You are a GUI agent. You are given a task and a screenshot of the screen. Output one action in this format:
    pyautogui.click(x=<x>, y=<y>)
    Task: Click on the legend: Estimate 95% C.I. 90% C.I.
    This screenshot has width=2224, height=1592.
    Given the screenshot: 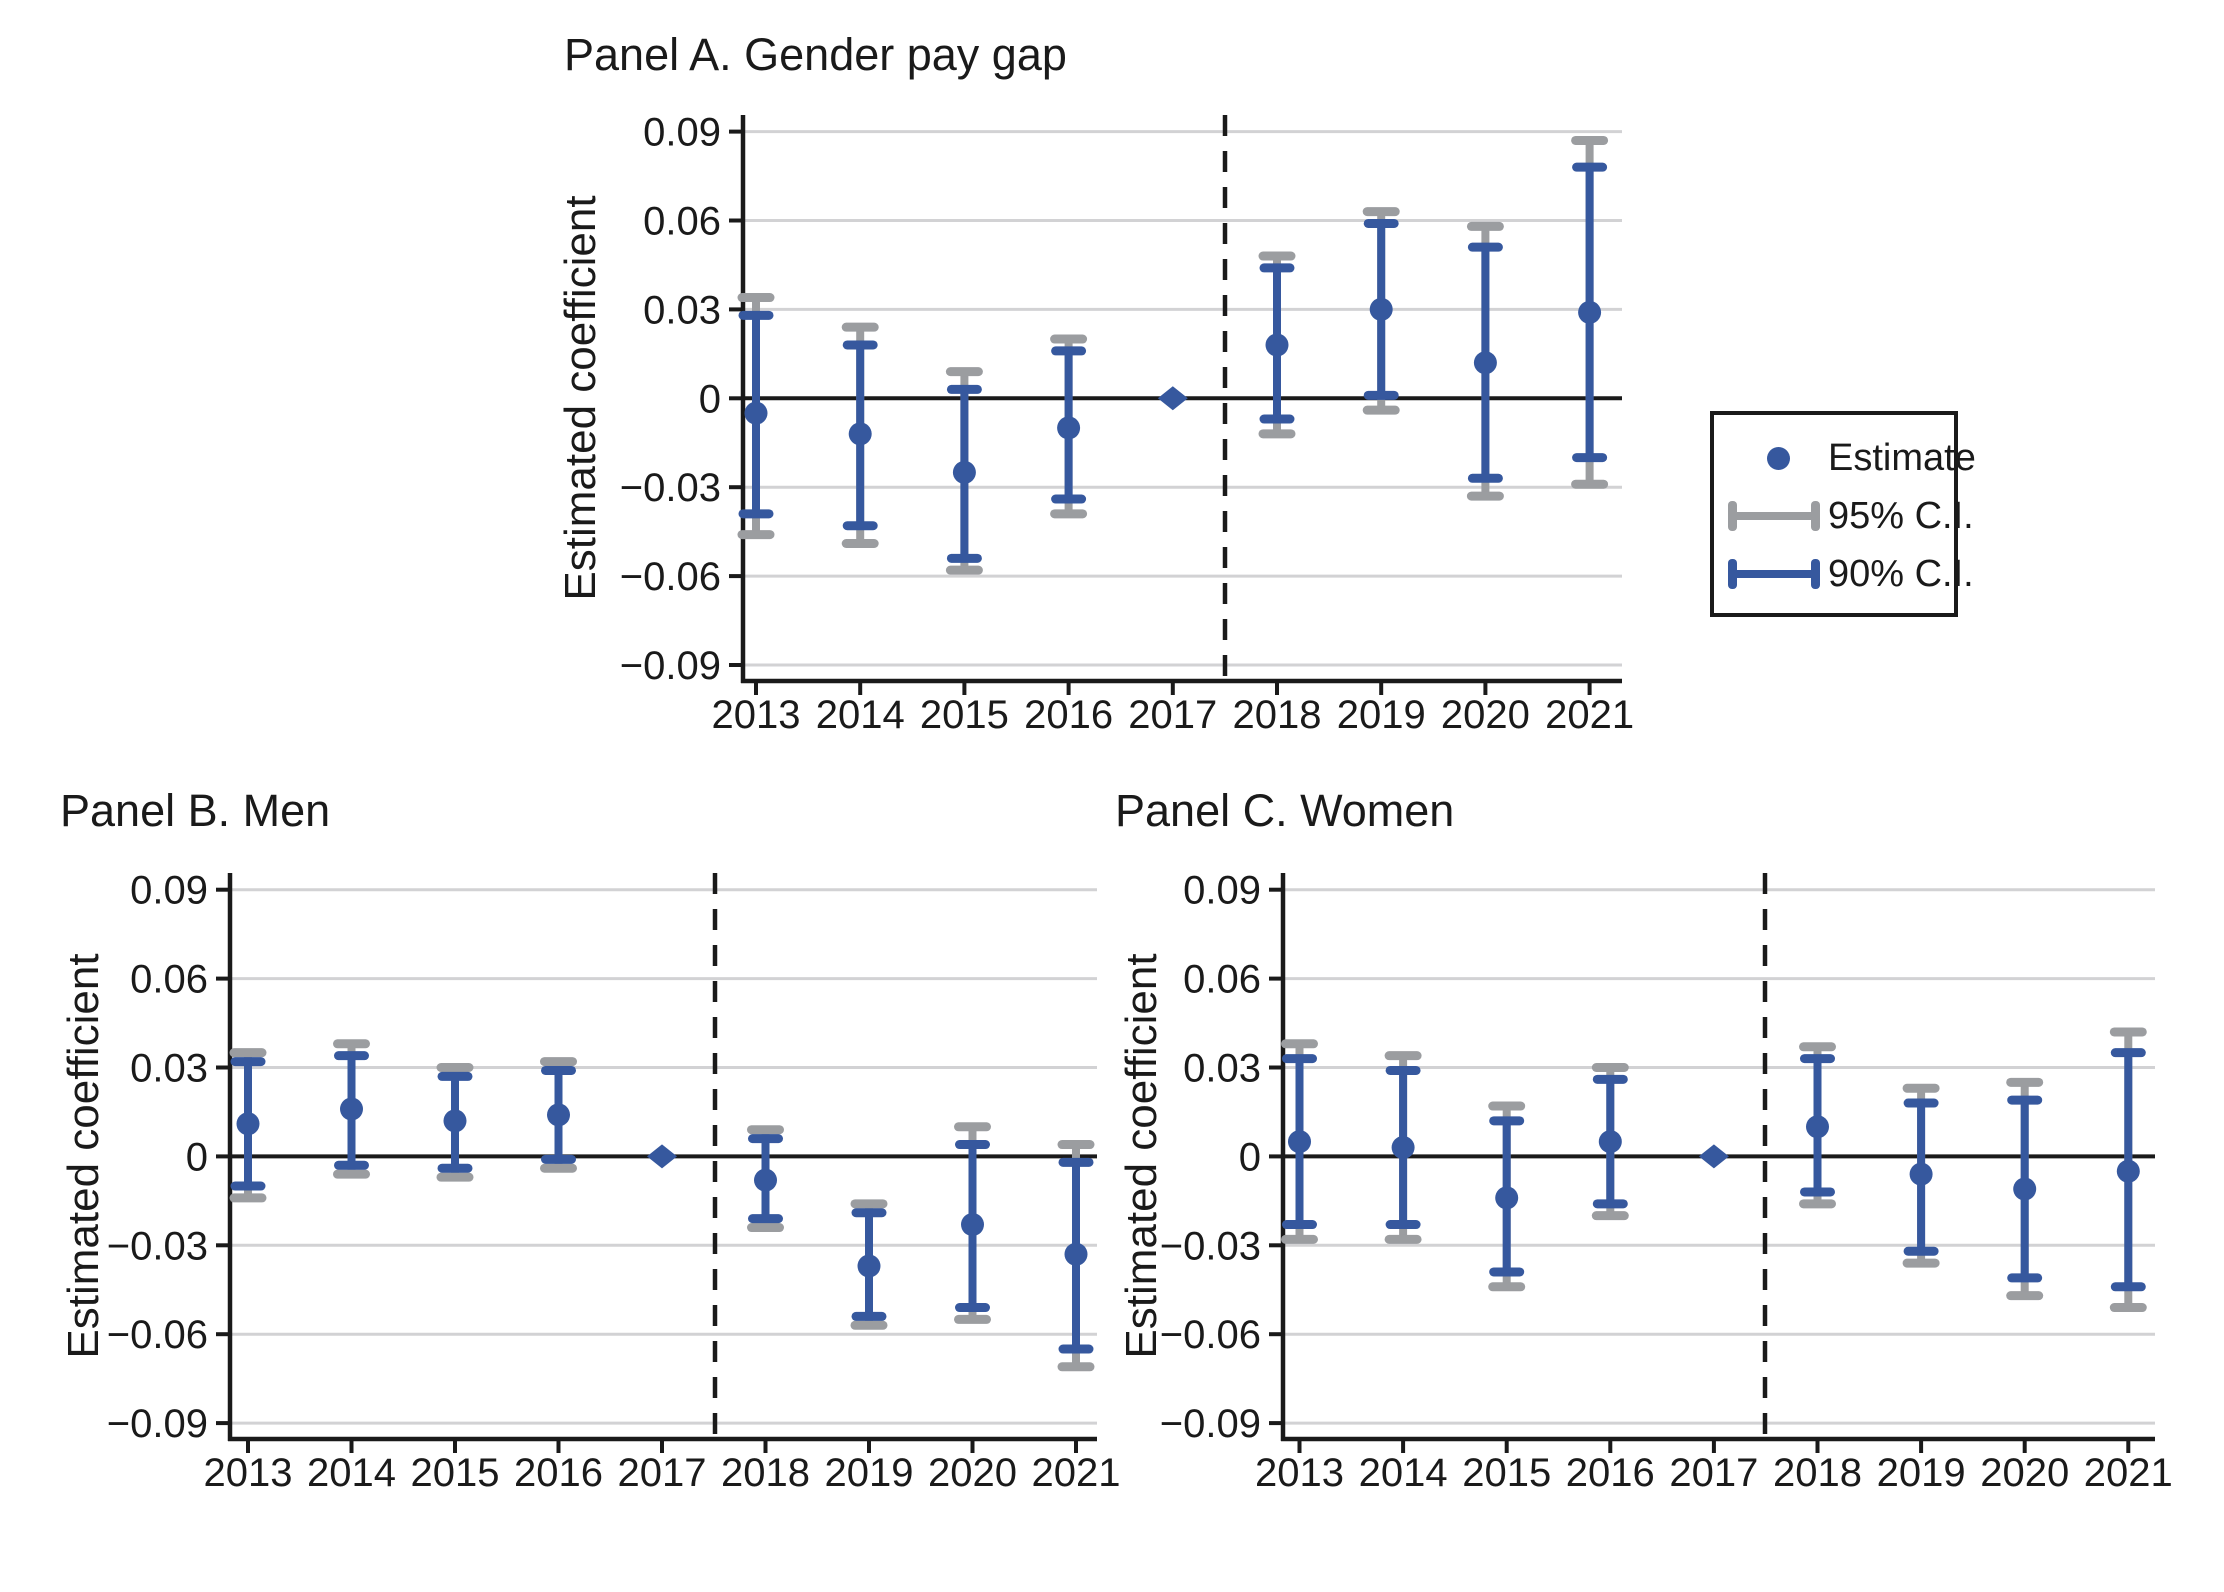 What is the action you would take?
    pyautogui.click(x=1843, y=514)
    